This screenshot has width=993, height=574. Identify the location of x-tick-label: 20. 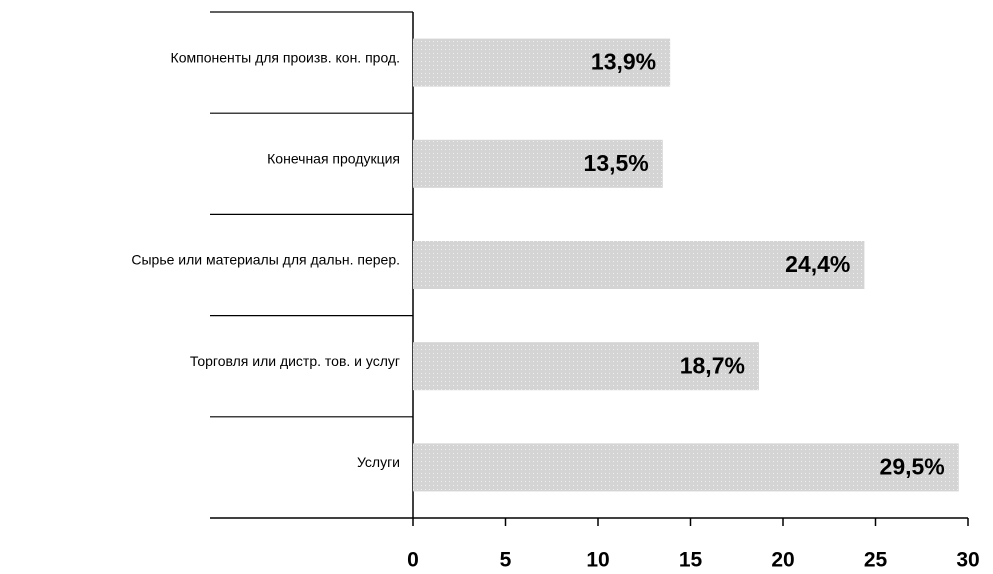
(782, 560).